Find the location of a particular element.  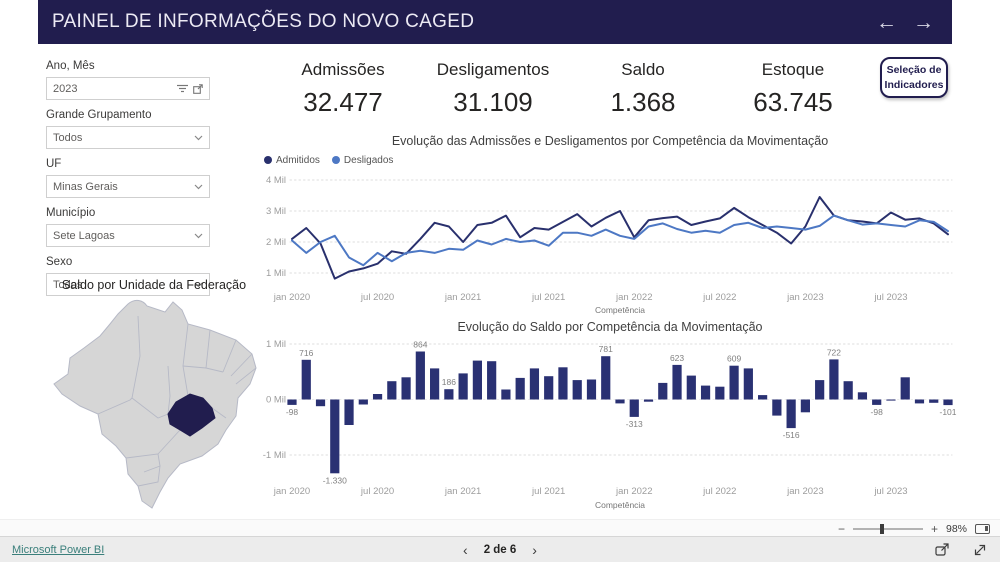

sexo-dropdown: Todos is located at coordinates (128, 284).